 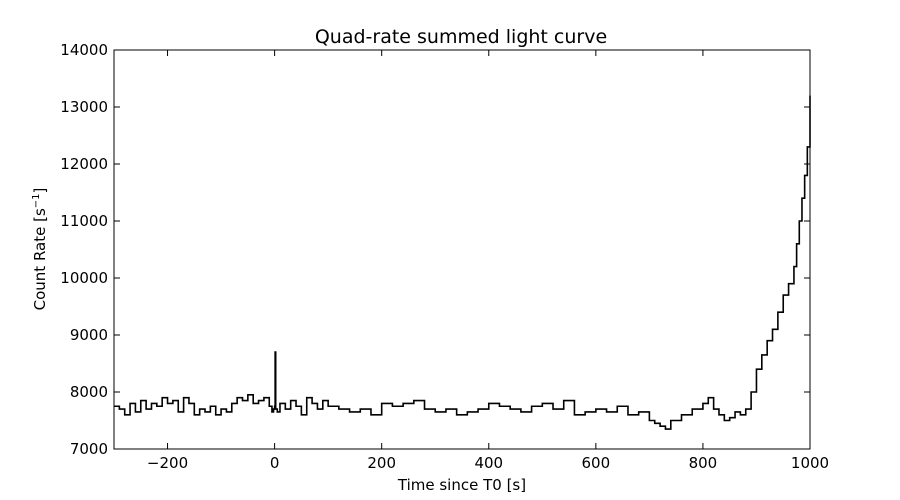 I want to click on x-tick-label: 400, so click(x=488, y=463).